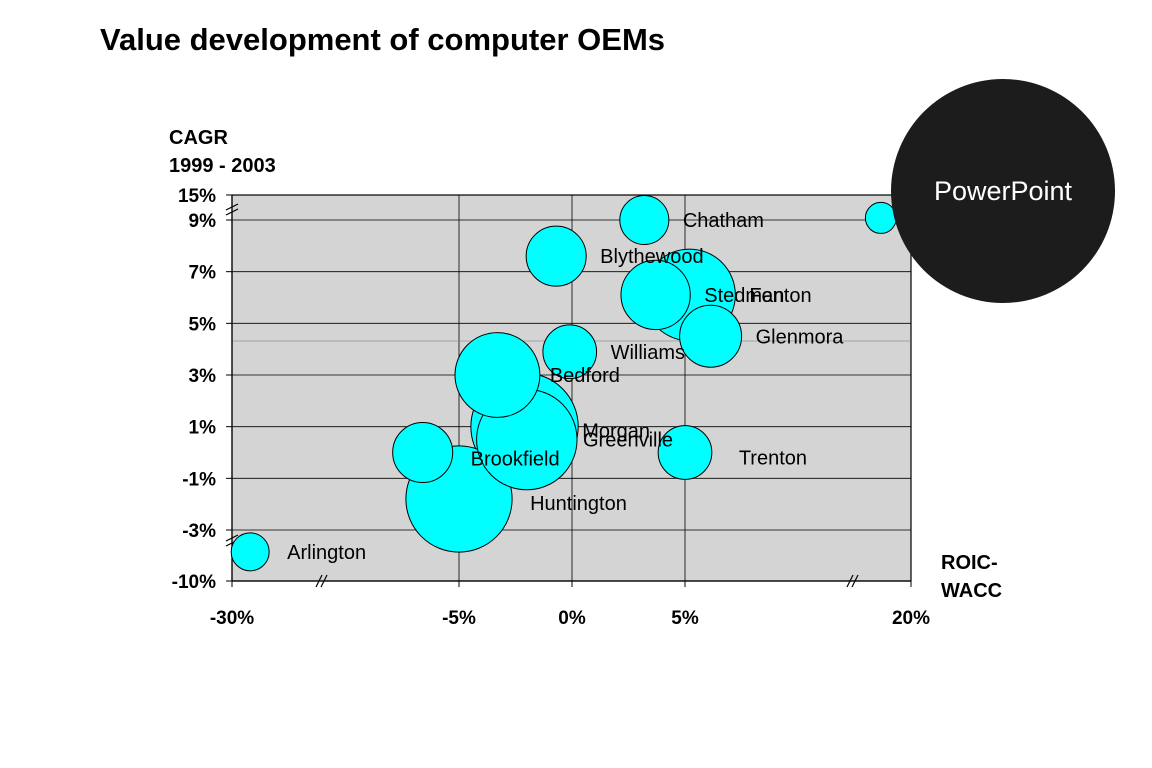  I want to click on x-tick-label: -30%, so click(232, 618).